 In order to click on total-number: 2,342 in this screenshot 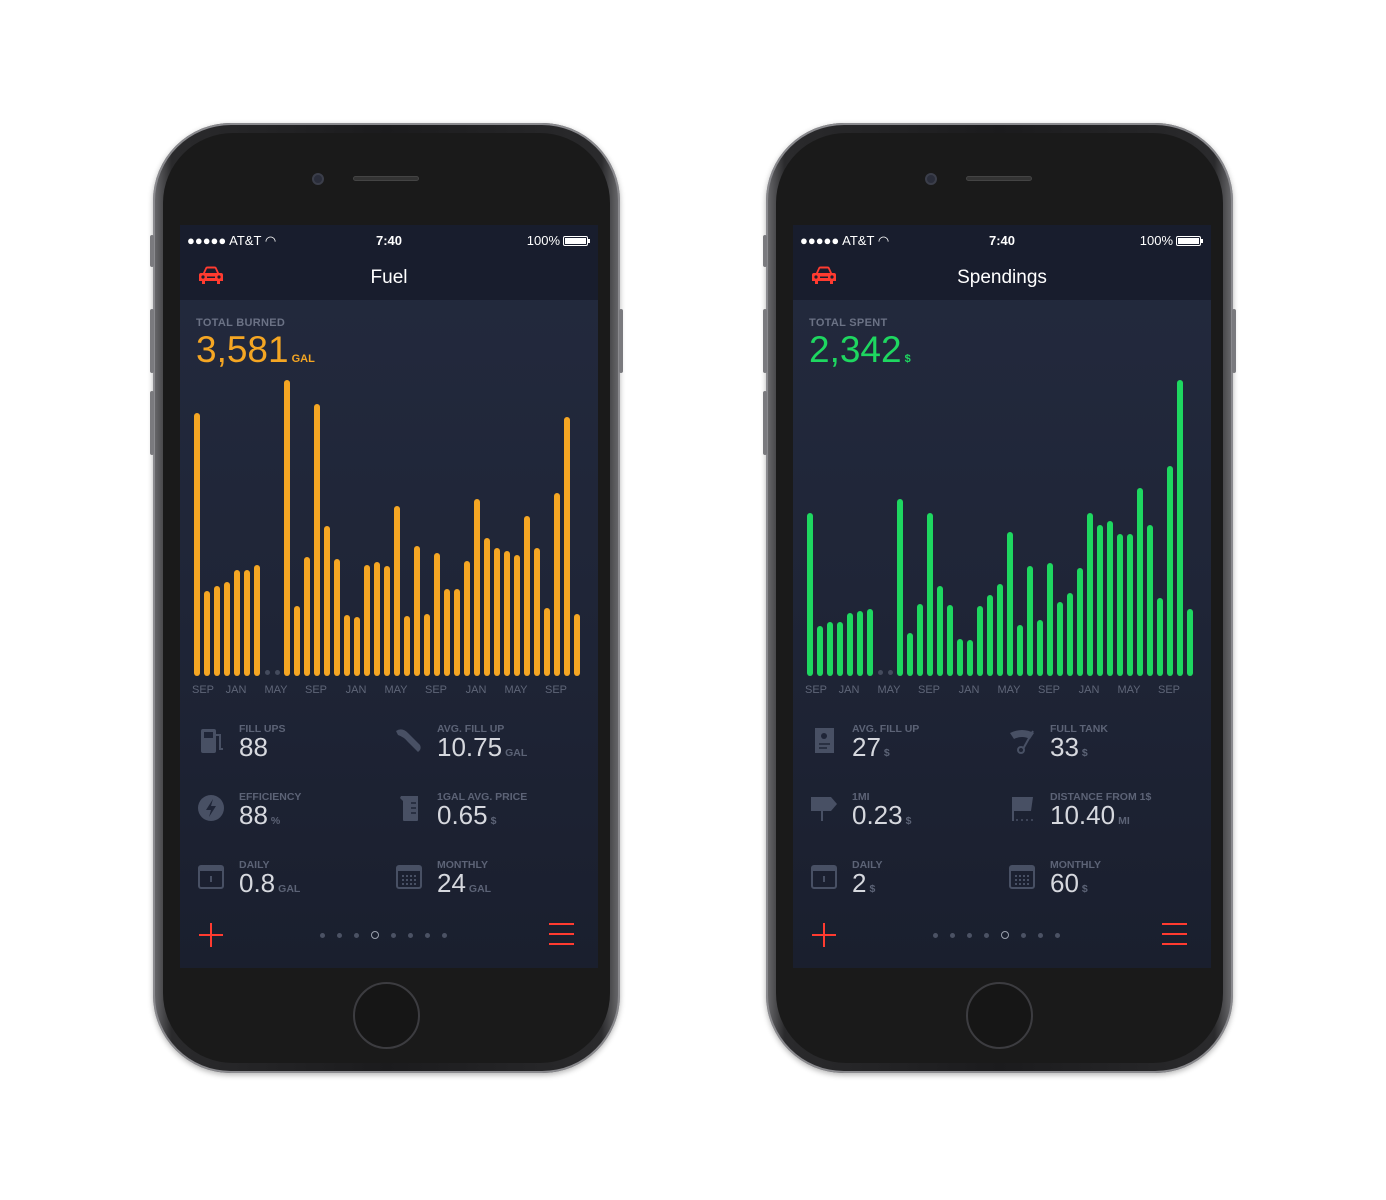, I will do `click(855, 349)`.